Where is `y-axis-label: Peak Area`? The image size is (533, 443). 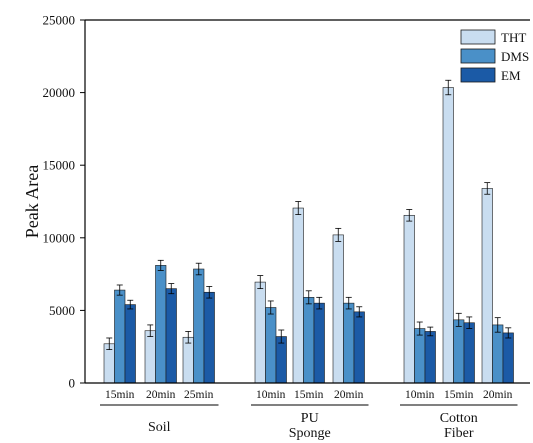
y-axis-label: Peak Area is located at coordinates (32, 201).